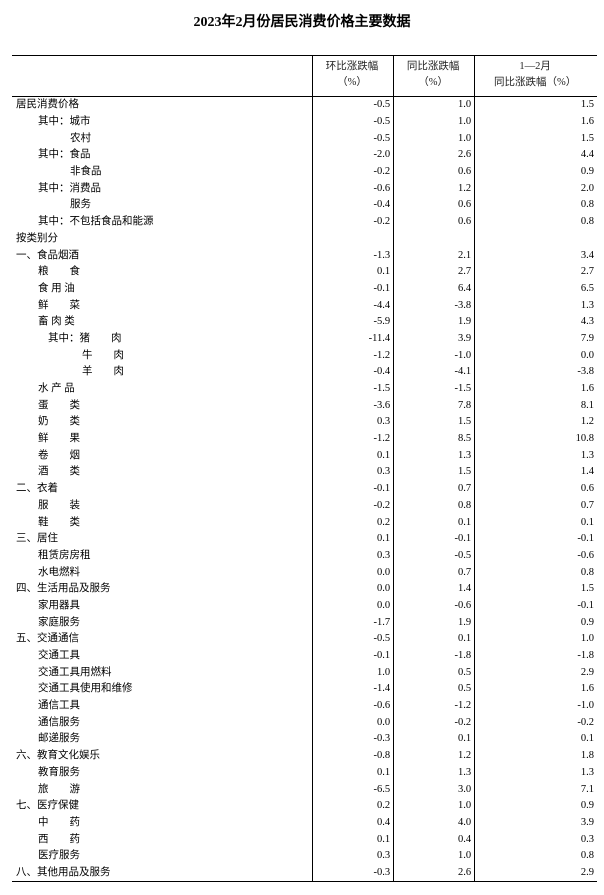  What do you see at coordinates (352, 189) in the screenshot?
I see `mom-value: -0.6` at bounding box center [352, 189].